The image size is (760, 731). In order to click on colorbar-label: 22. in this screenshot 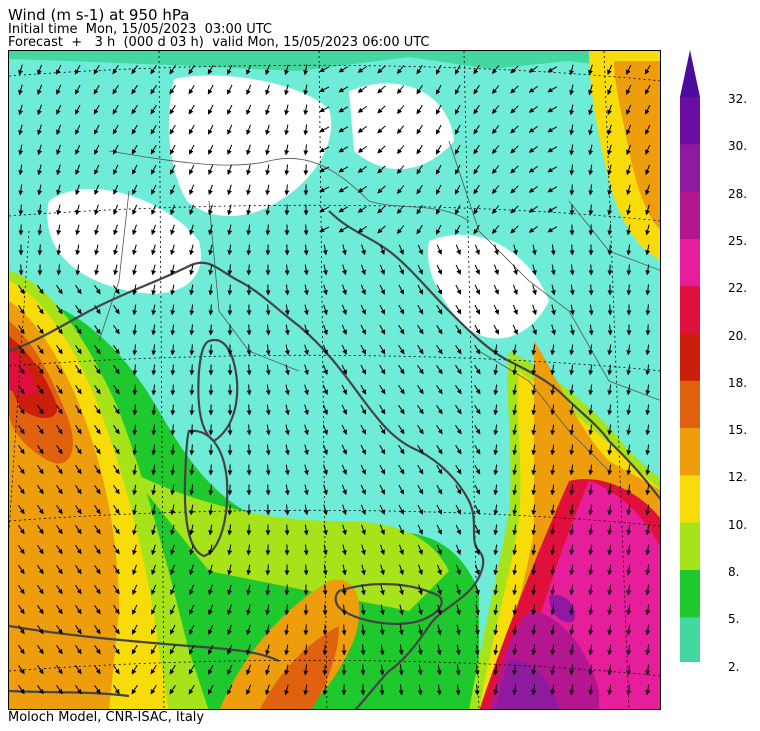, I will do `click(738, 288)`.